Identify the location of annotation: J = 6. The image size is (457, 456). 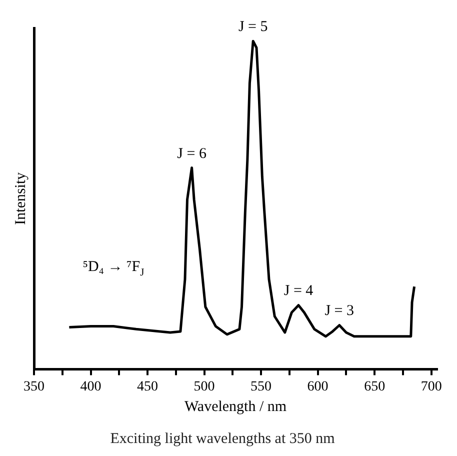
(192, 154).